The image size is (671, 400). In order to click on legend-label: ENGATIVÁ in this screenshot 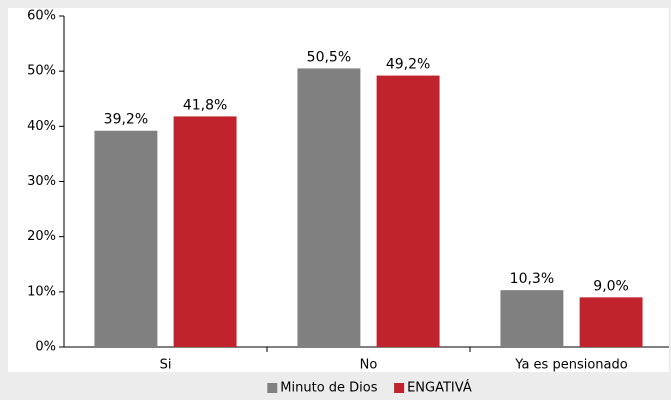, I will do `click(439, 388)`.